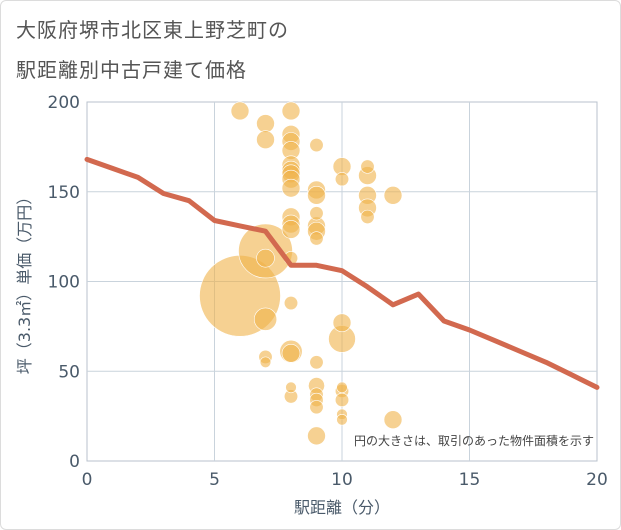  I want to click on y-tick-label: 150, so click(64, 193).